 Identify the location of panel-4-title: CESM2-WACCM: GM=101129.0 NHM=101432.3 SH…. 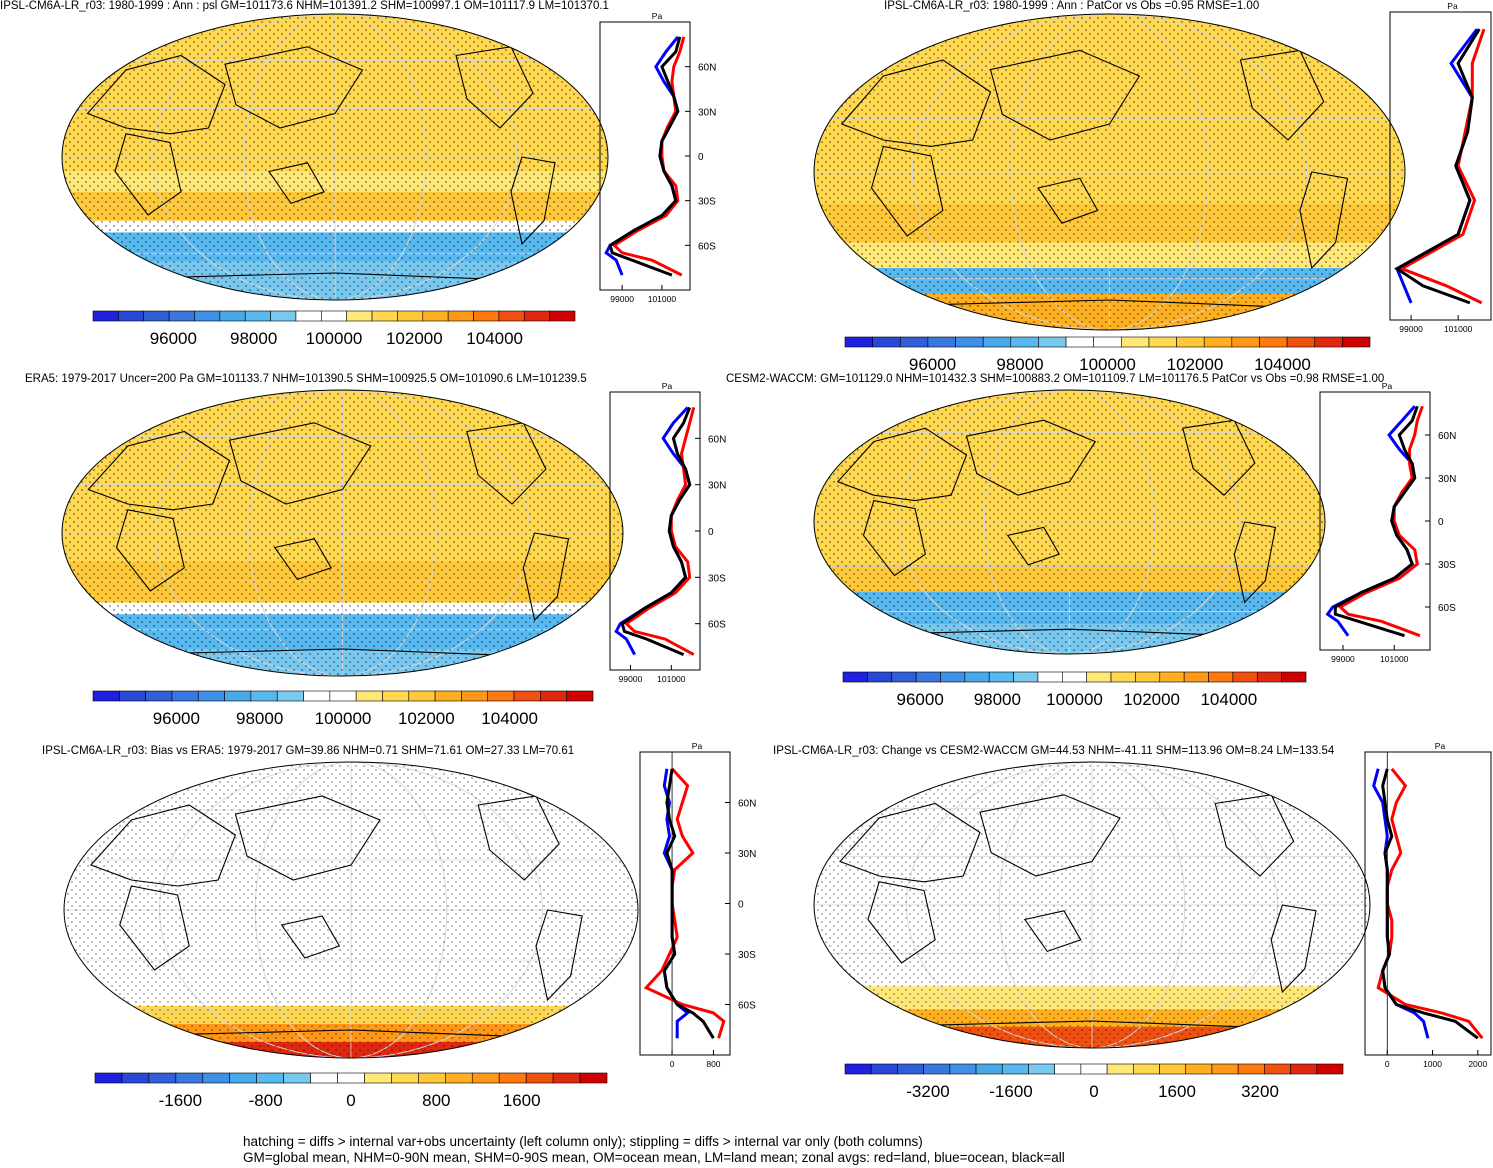
(1055, 379).